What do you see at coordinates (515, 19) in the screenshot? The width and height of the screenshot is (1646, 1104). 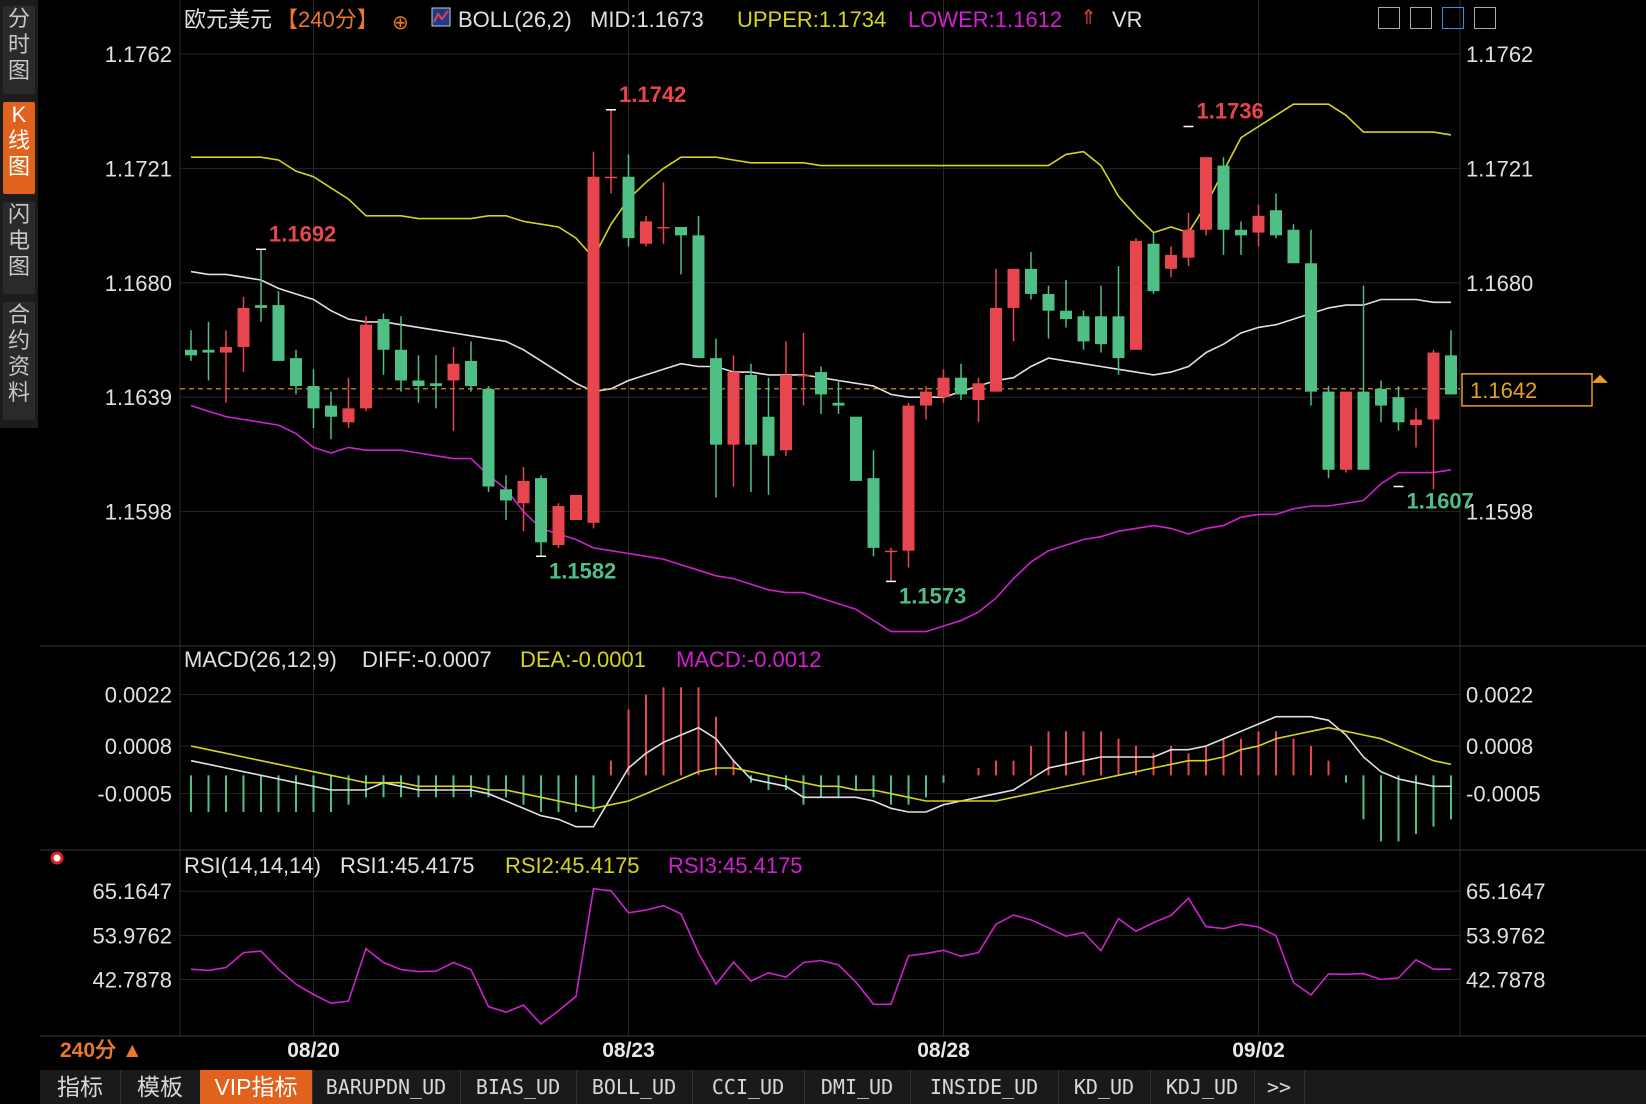 I see `boll-label: BOLL(26,2)` at bounding box center [515, 19].